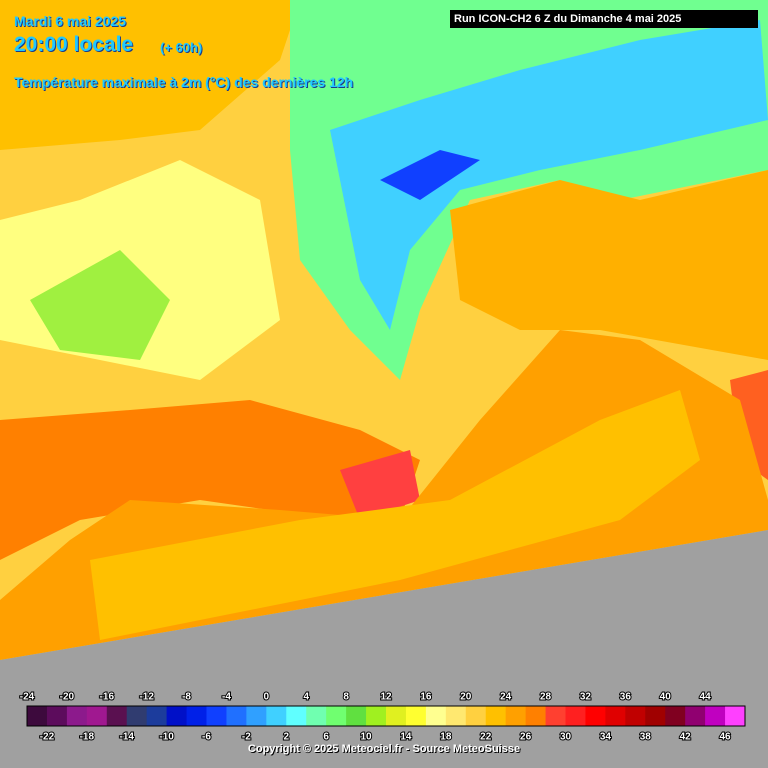 This screenshot has width=768, height=768. What do you see at coordinates (406, 737) in the screenshot?
I see `legend-label: 14` at bounding box center [406, 737].